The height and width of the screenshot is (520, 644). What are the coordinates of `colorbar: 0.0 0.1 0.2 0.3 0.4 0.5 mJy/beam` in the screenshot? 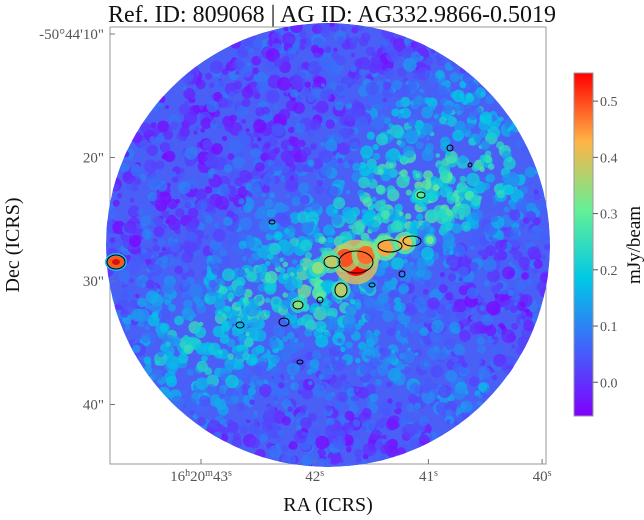 It's located at (608, 244).